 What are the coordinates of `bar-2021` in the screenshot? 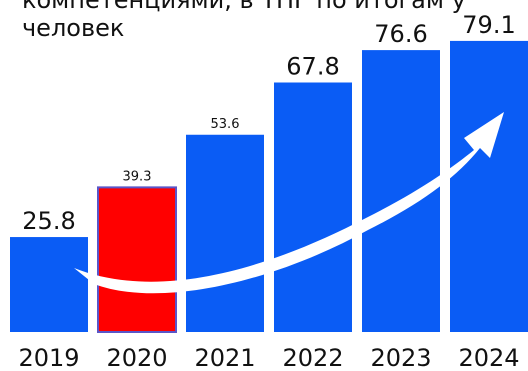 It's located at (225, 233).